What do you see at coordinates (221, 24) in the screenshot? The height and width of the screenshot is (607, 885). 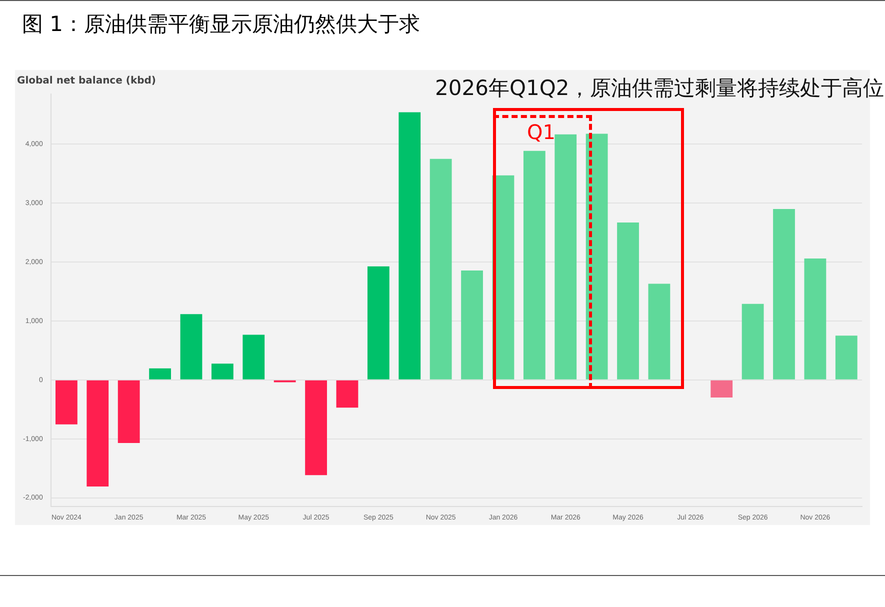 I see `chart-title: 图 1：原油供需平衡显示原油仍然供大于求` at bounding box center [221, 24].